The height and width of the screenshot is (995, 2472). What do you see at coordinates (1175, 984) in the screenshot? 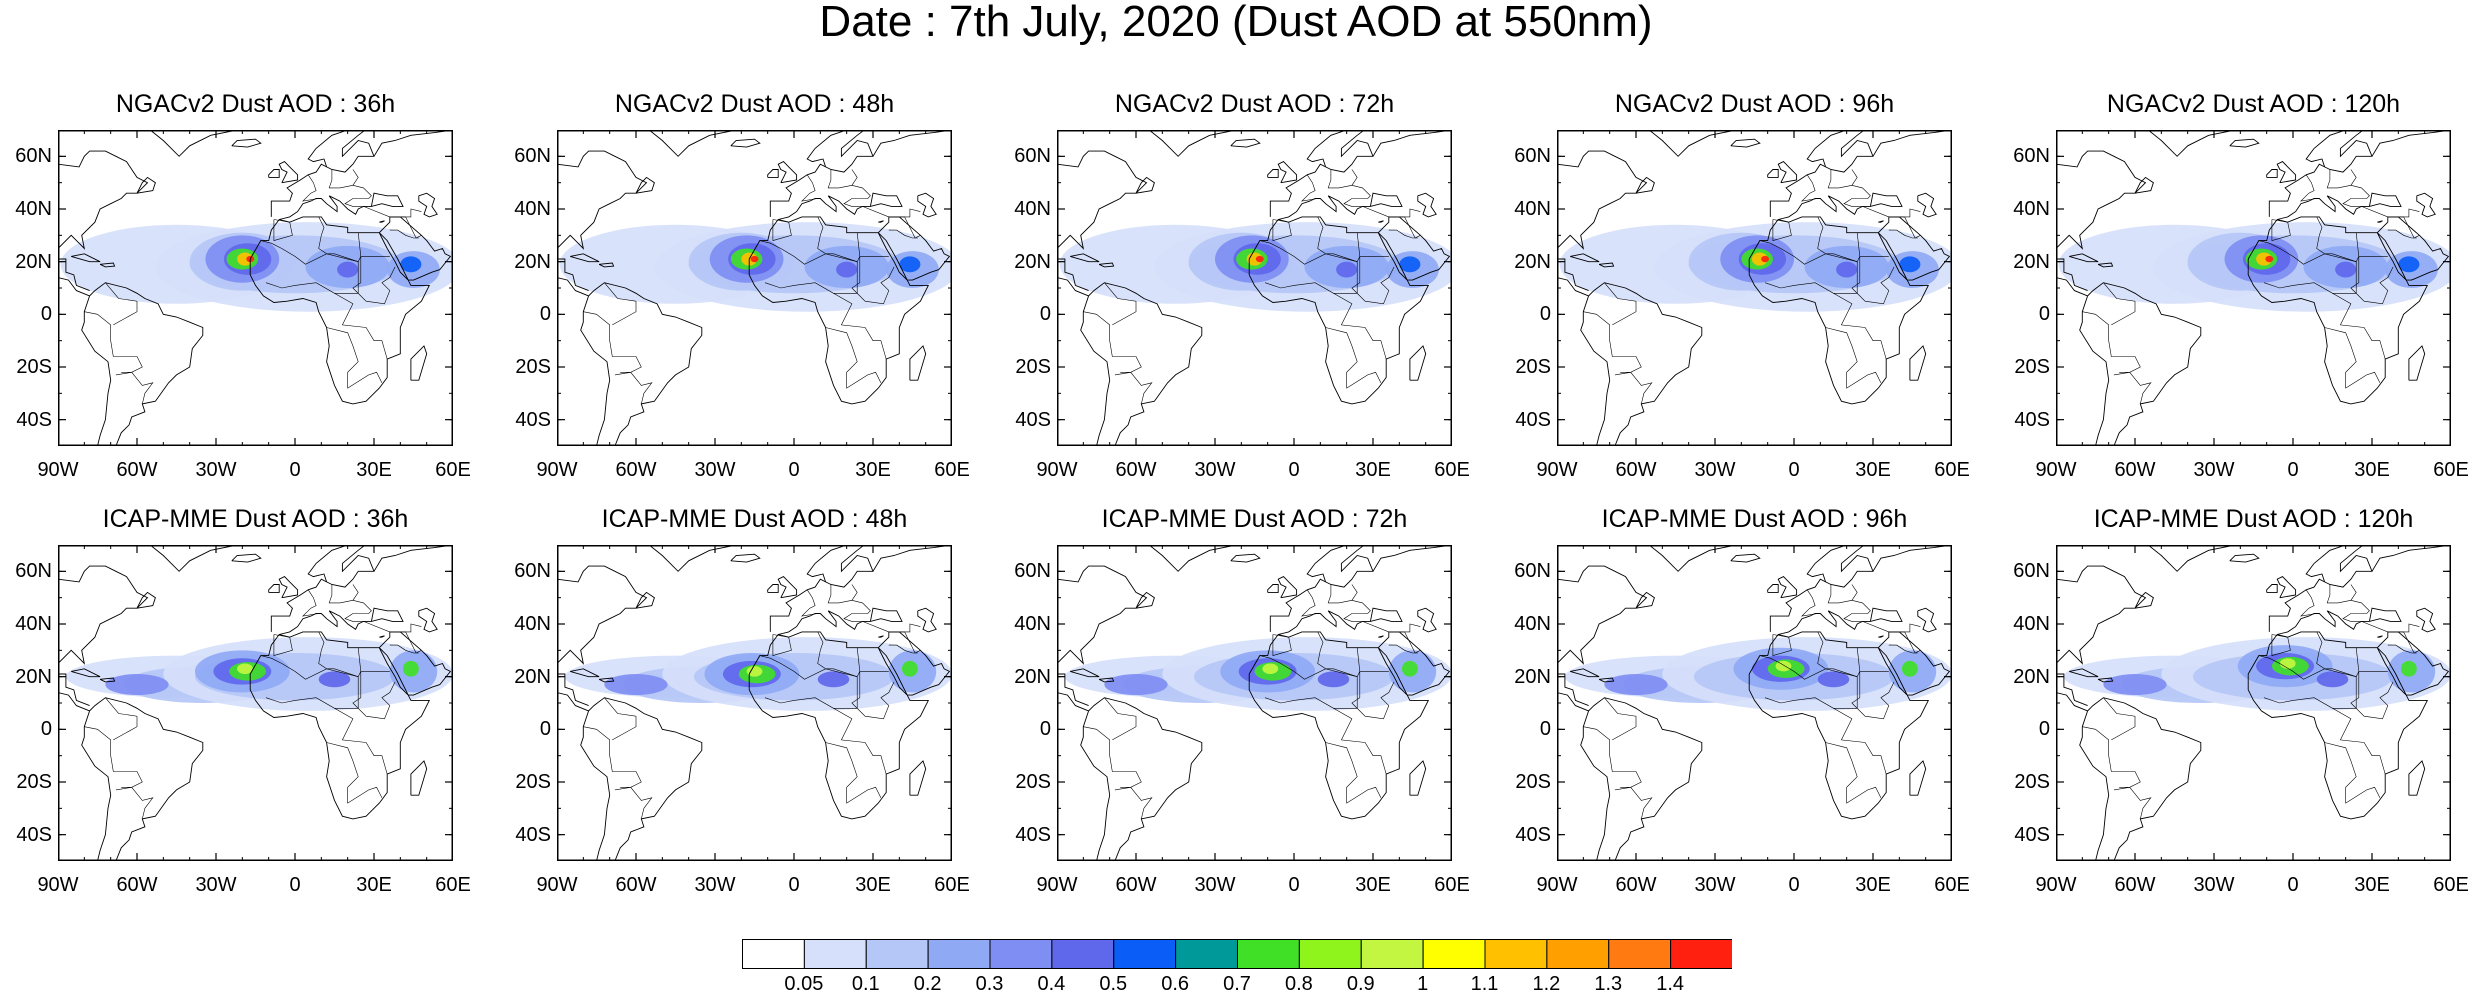
I see `colorbar-label: 0.6` at bounding box center [1175, 984].